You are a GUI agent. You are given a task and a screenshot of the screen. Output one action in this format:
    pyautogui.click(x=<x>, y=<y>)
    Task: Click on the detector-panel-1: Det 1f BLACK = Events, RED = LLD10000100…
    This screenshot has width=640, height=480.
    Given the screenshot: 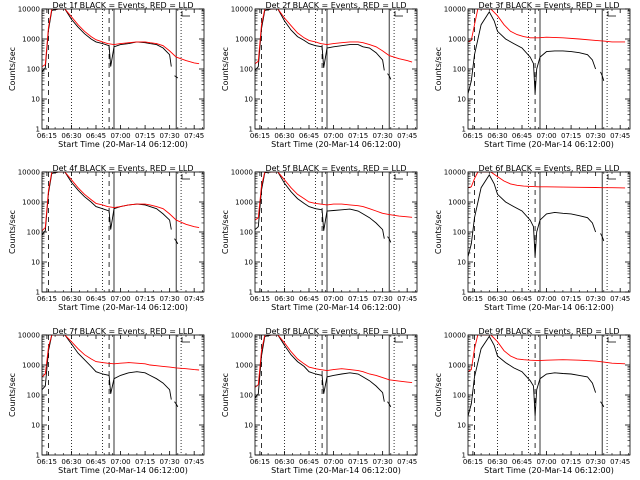 What is the action you would take?
    pyautogui.click(x=106, y=75)
    